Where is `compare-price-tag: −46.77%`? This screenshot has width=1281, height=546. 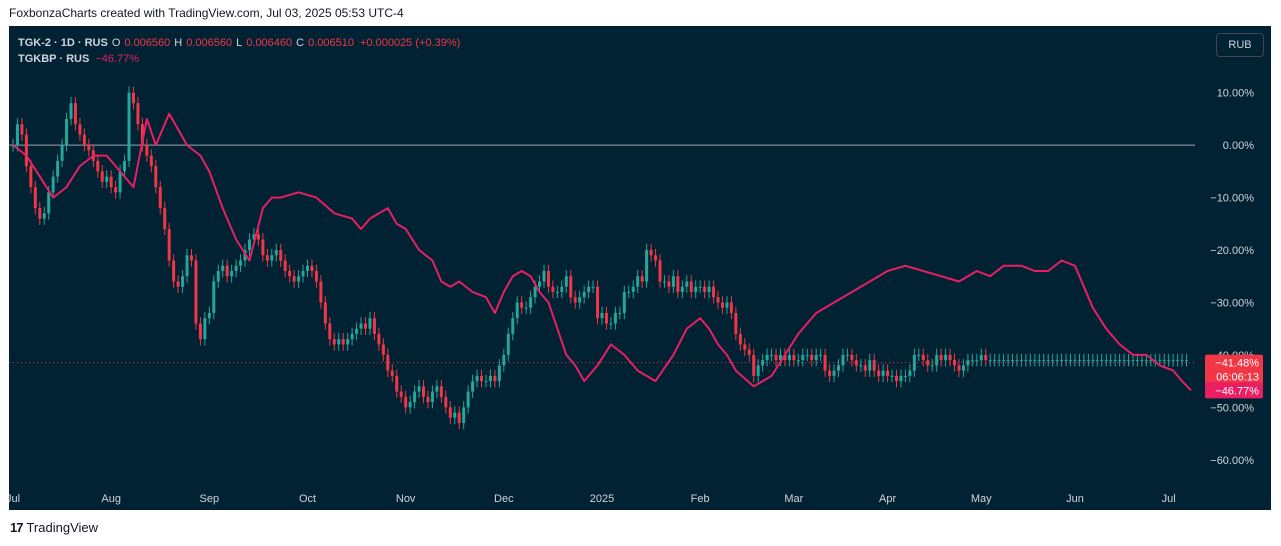 compare-price-tag: −46.77% is located at coordinates (1237, 391).